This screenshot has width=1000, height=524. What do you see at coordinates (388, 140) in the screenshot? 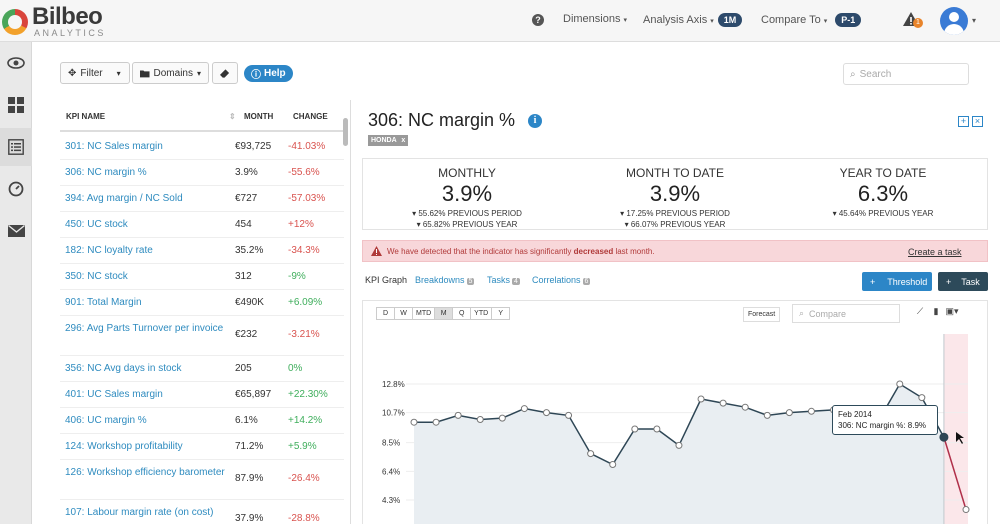
I see `brand-tag: HONDA x` at bounding box center [388, 140].